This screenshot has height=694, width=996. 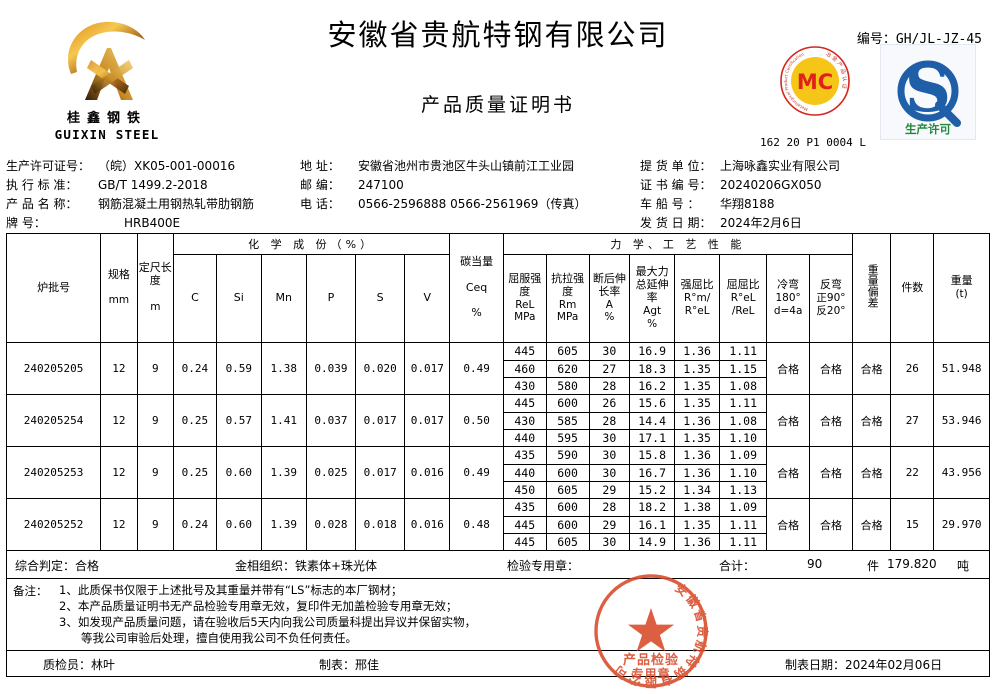 I want to click on mech-value: 17.1, so click(x=652, y=437).